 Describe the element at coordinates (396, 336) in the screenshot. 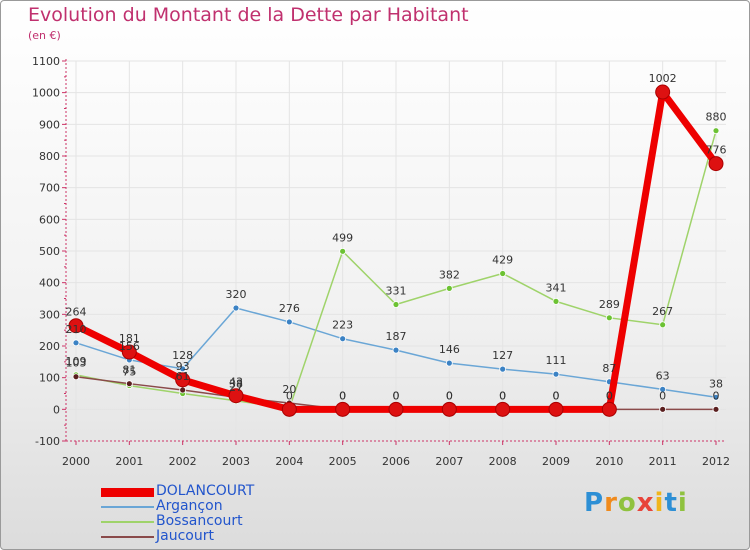

I see `data-label: 187` at that location.